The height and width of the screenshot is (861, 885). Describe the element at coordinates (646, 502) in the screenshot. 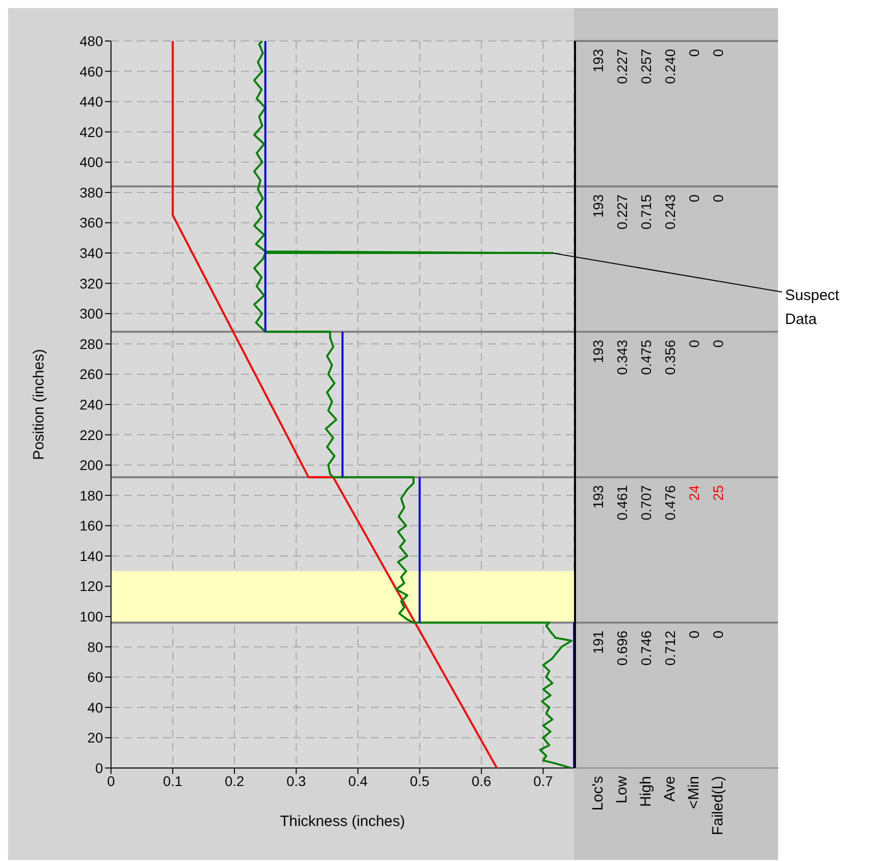

I see `text: 0.707` at that location.